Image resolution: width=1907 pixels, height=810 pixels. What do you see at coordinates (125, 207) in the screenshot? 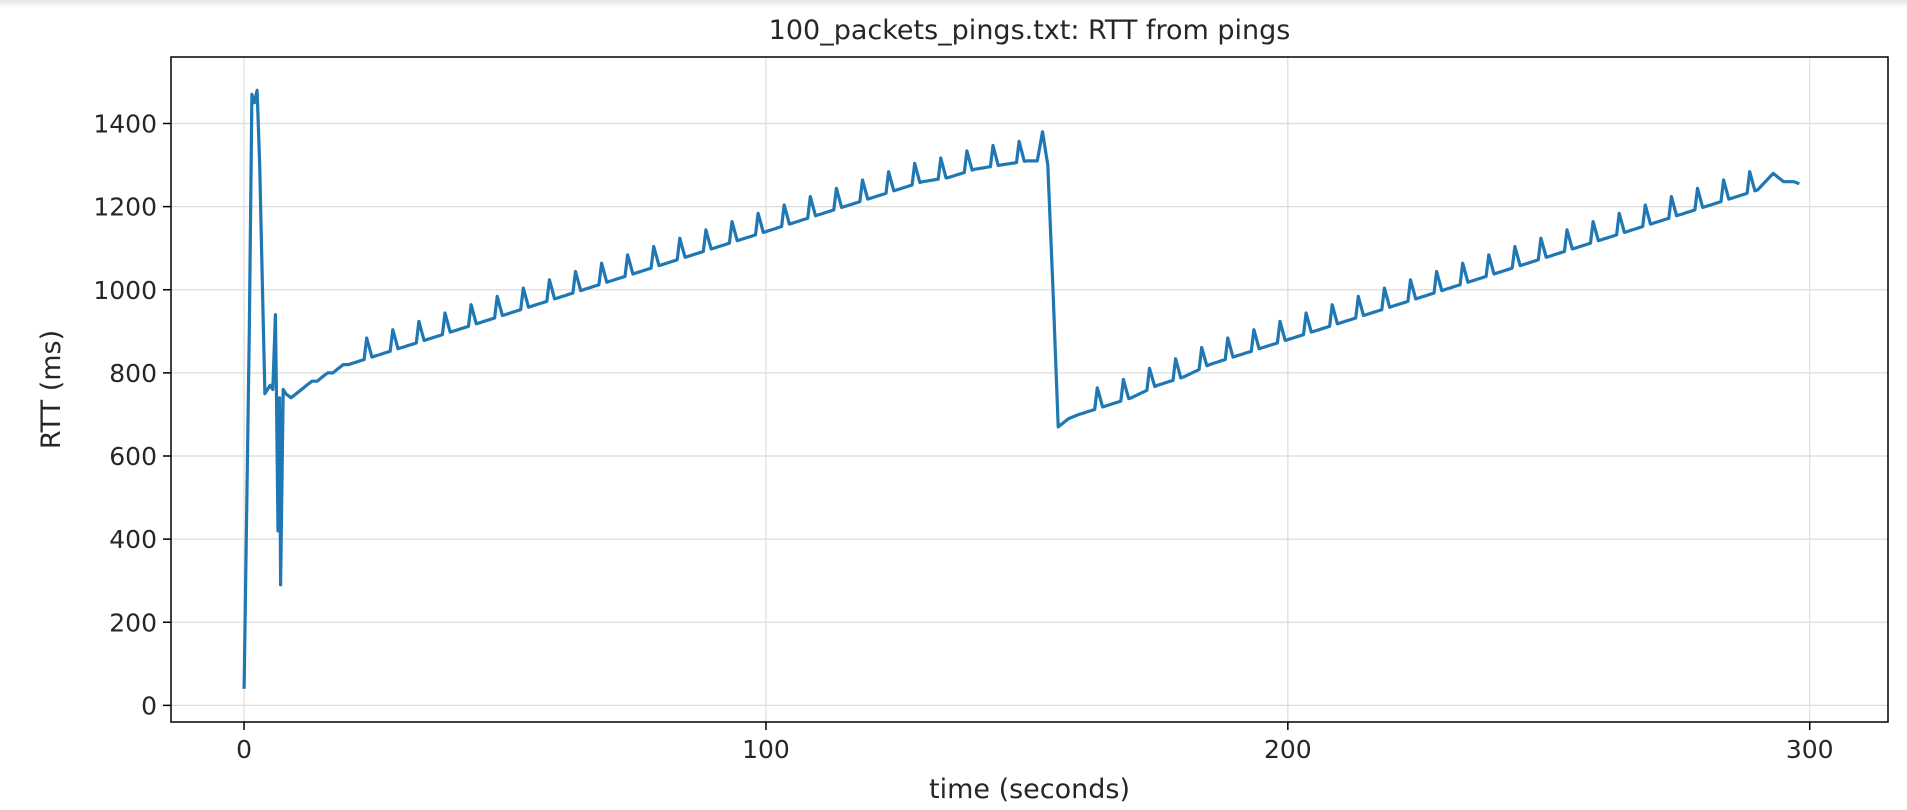
I see `y-tick-label: 1200` at bounding box center [125, 207].